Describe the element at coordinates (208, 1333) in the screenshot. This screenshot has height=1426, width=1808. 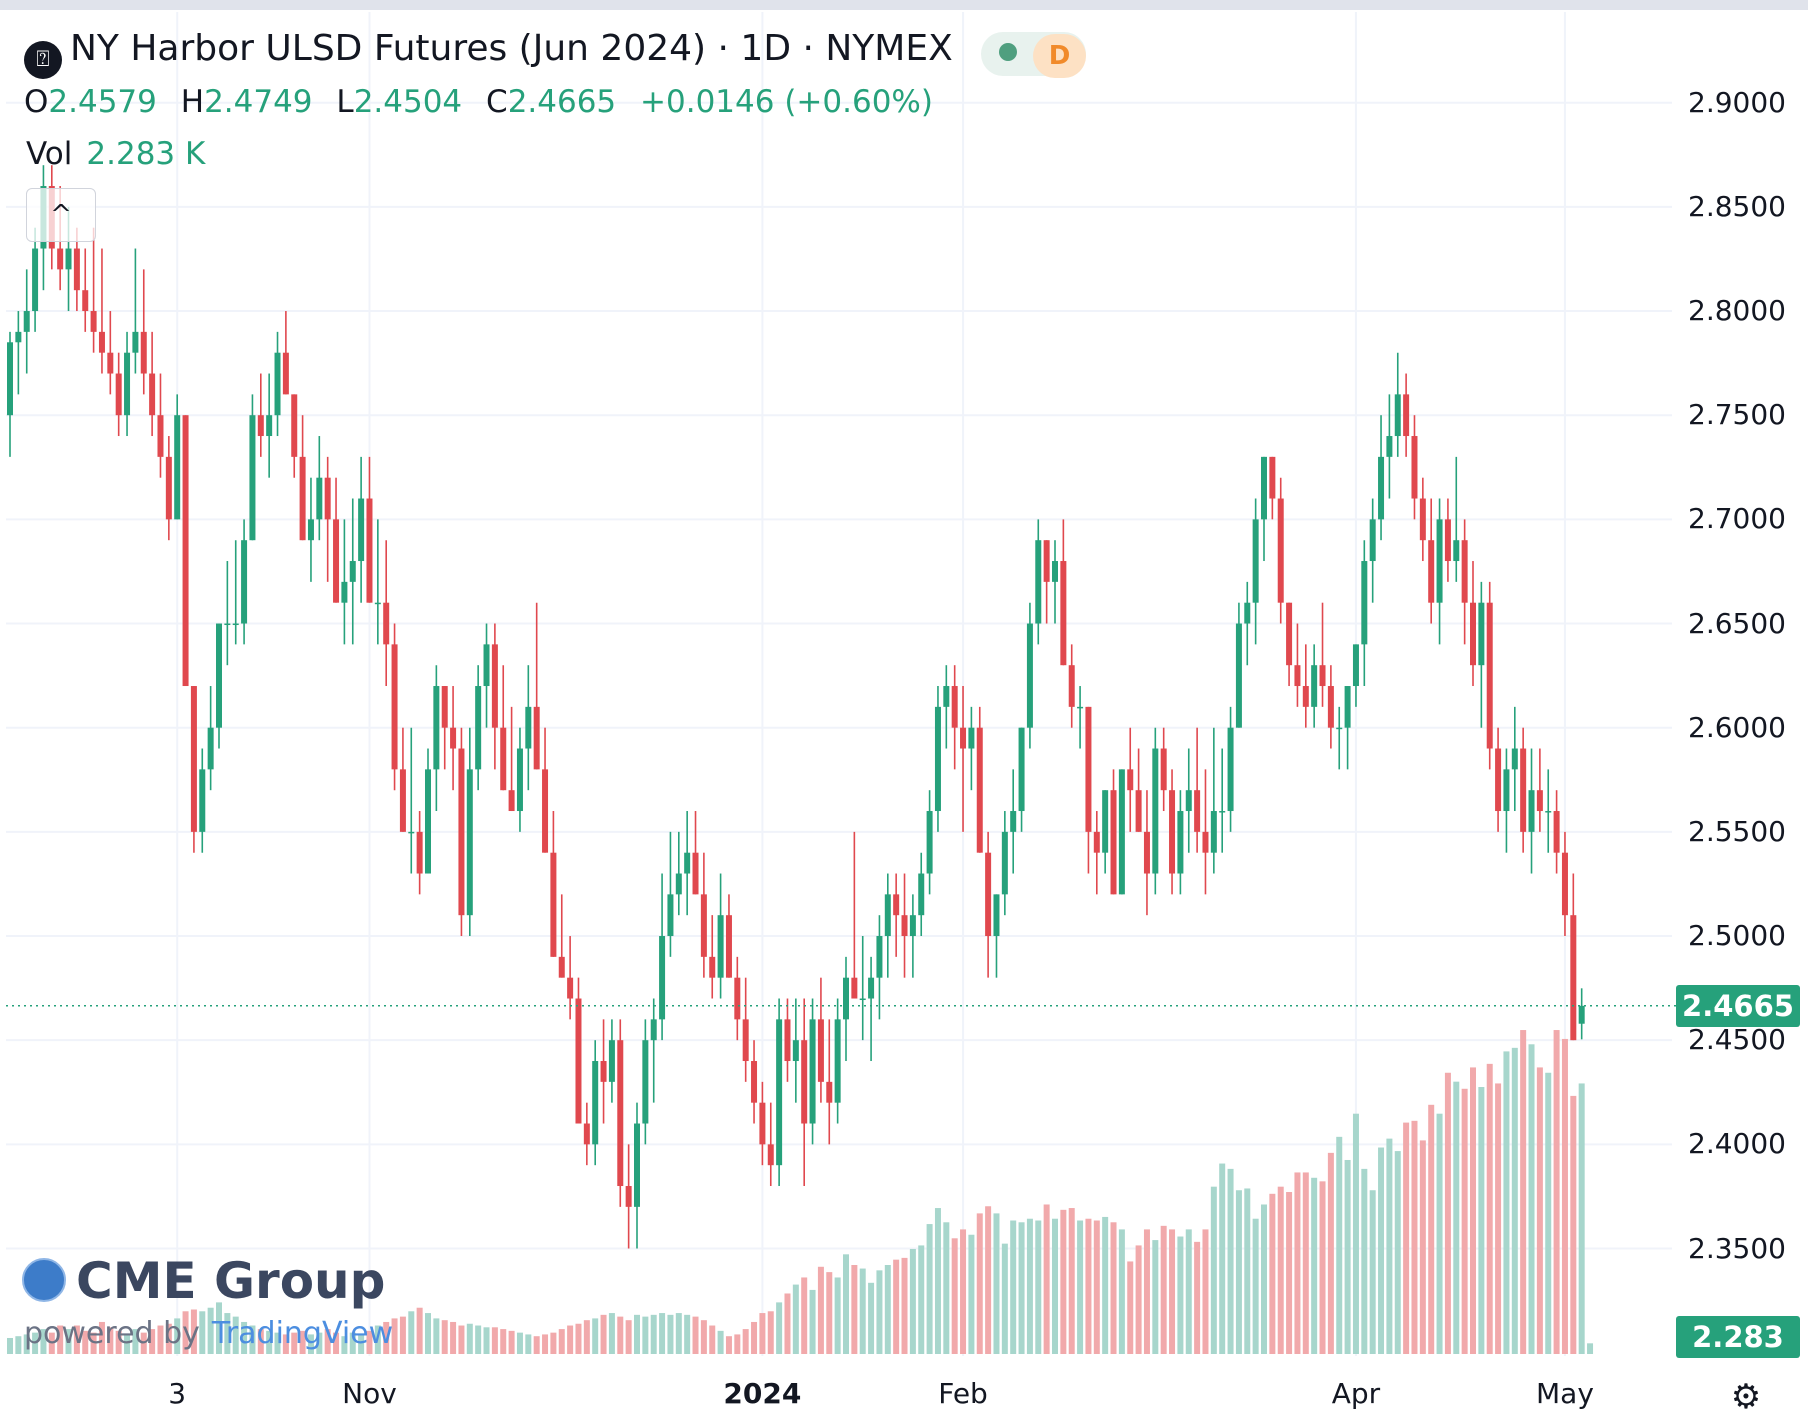
I see `powered-by-tradingview: powered by TradingView` at that location.